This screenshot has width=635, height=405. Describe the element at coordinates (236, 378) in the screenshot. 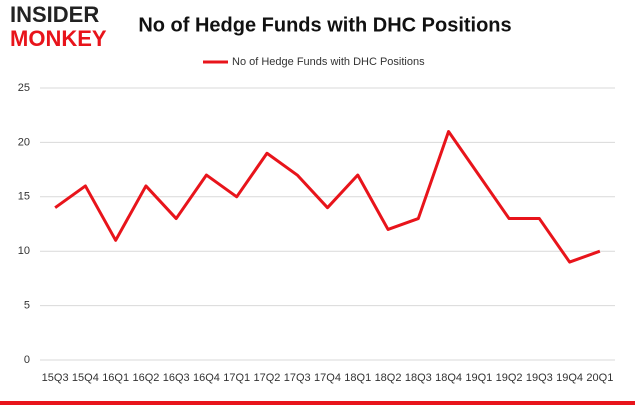

I see `x-tick-label: 17Q1` at that location.